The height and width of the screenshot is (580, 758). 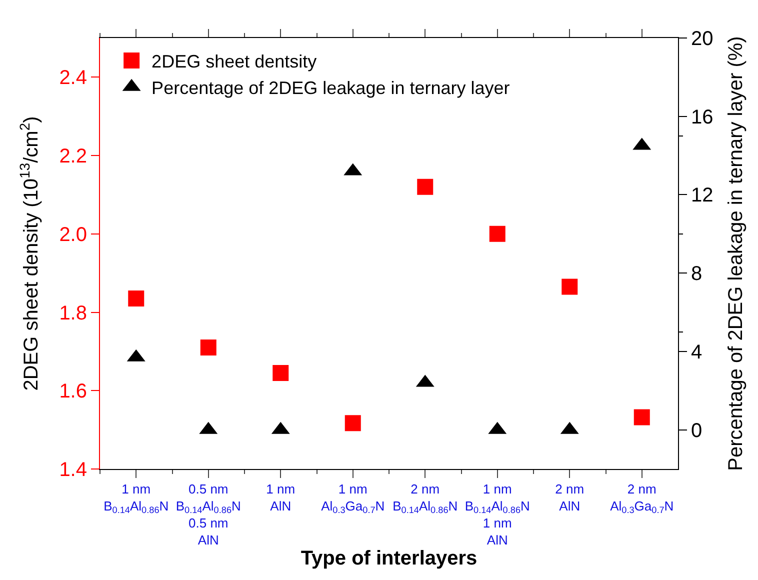 I want to click on x-tick-label: 2 nm B$_{0.14}$Al$_{0.86}$N, so click(x=425, y=499).